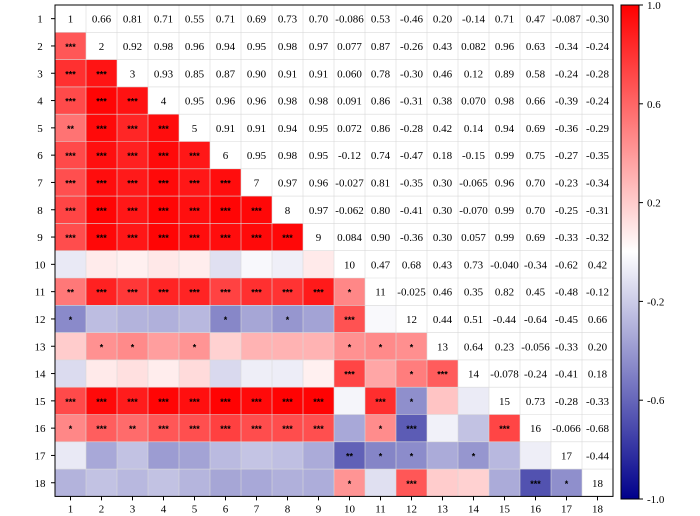  What do you see at coordinates (41, 484) in the screenshot?
I see `y-tick-label: 18` at bounding box center [41, 484].